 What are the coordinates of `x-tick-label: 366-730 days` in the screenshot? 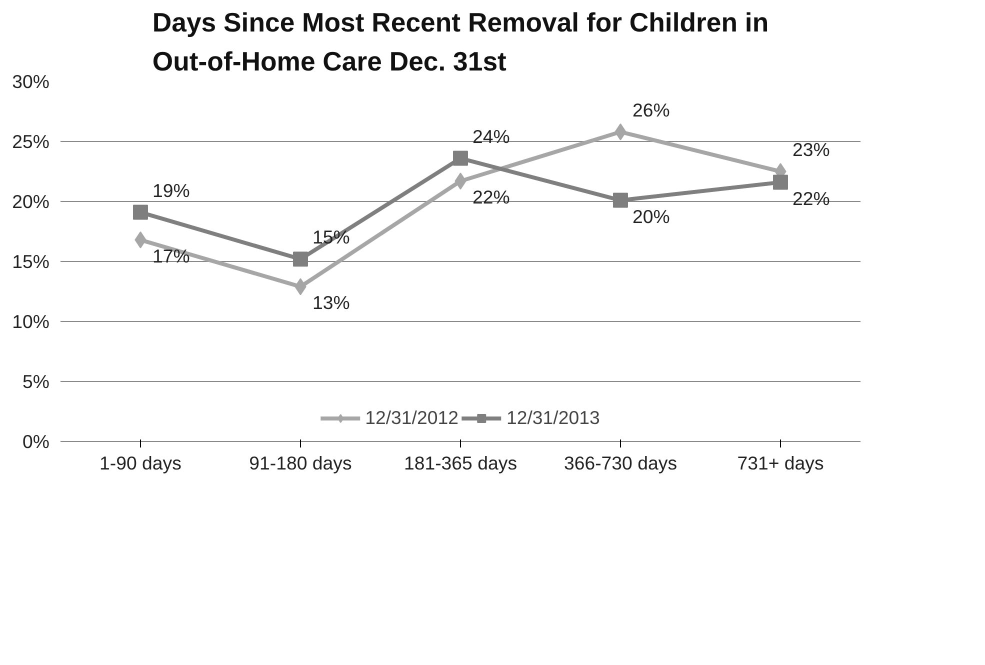 It's located at (621, 463).